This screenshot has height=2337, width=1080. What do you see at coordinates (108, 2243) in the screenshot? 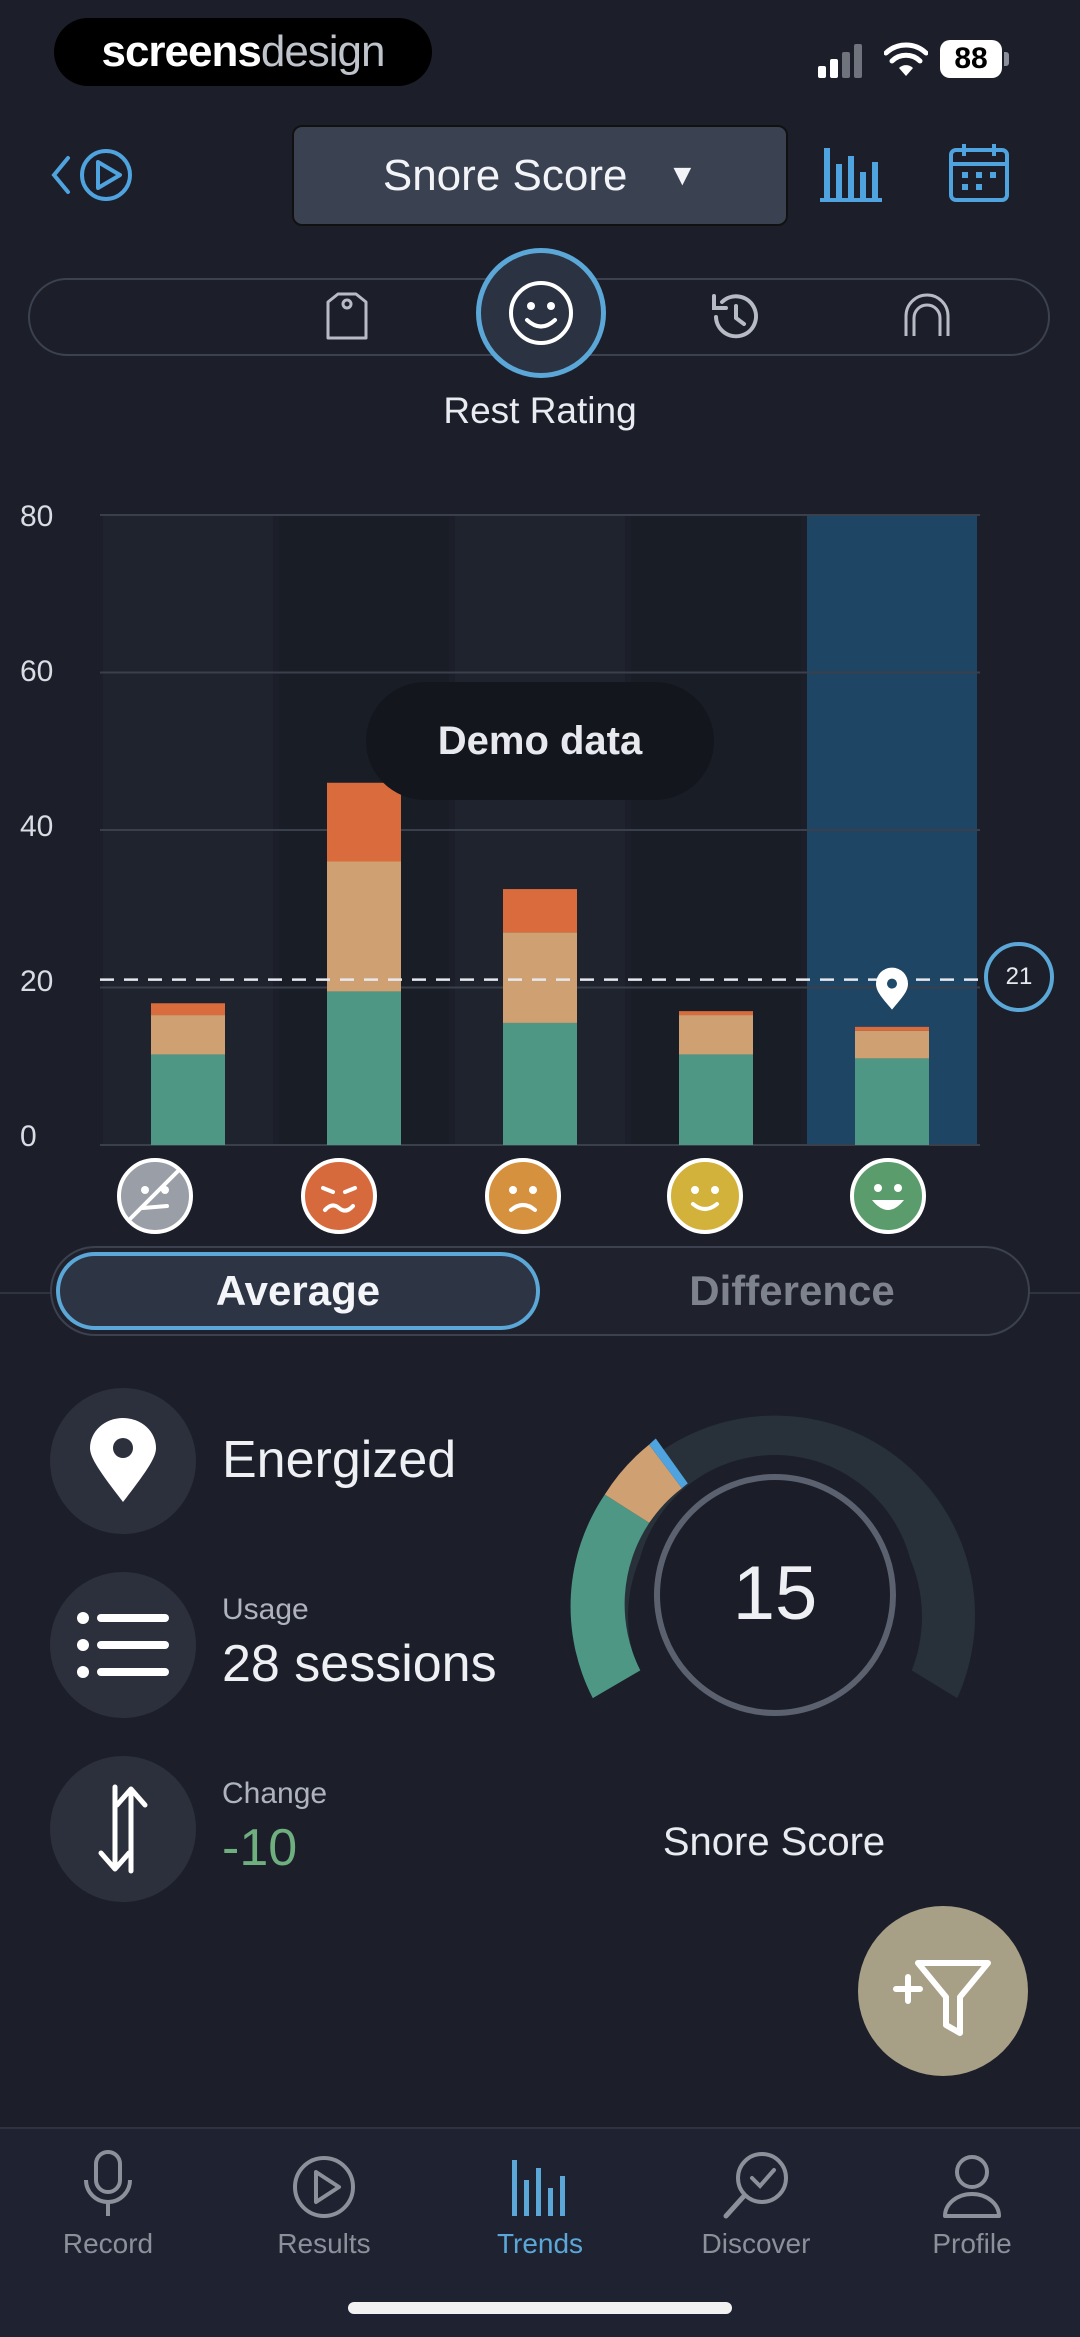
I see `tab-record-label: Record` at bounding box center [108, 2243].